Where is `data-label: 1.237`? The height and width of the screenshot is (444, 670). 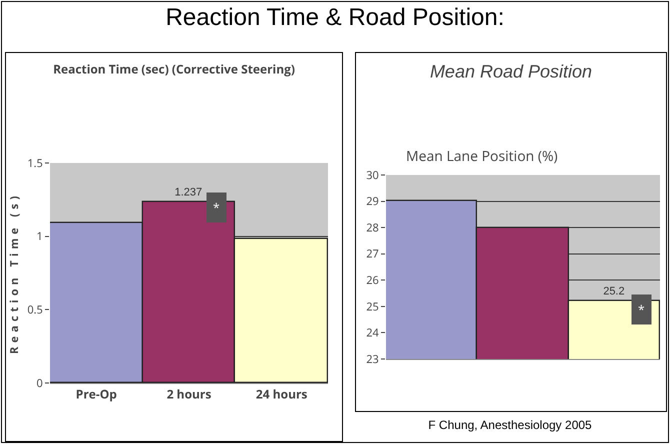 data-label: 1.237 is located at coordinates (188, 192).